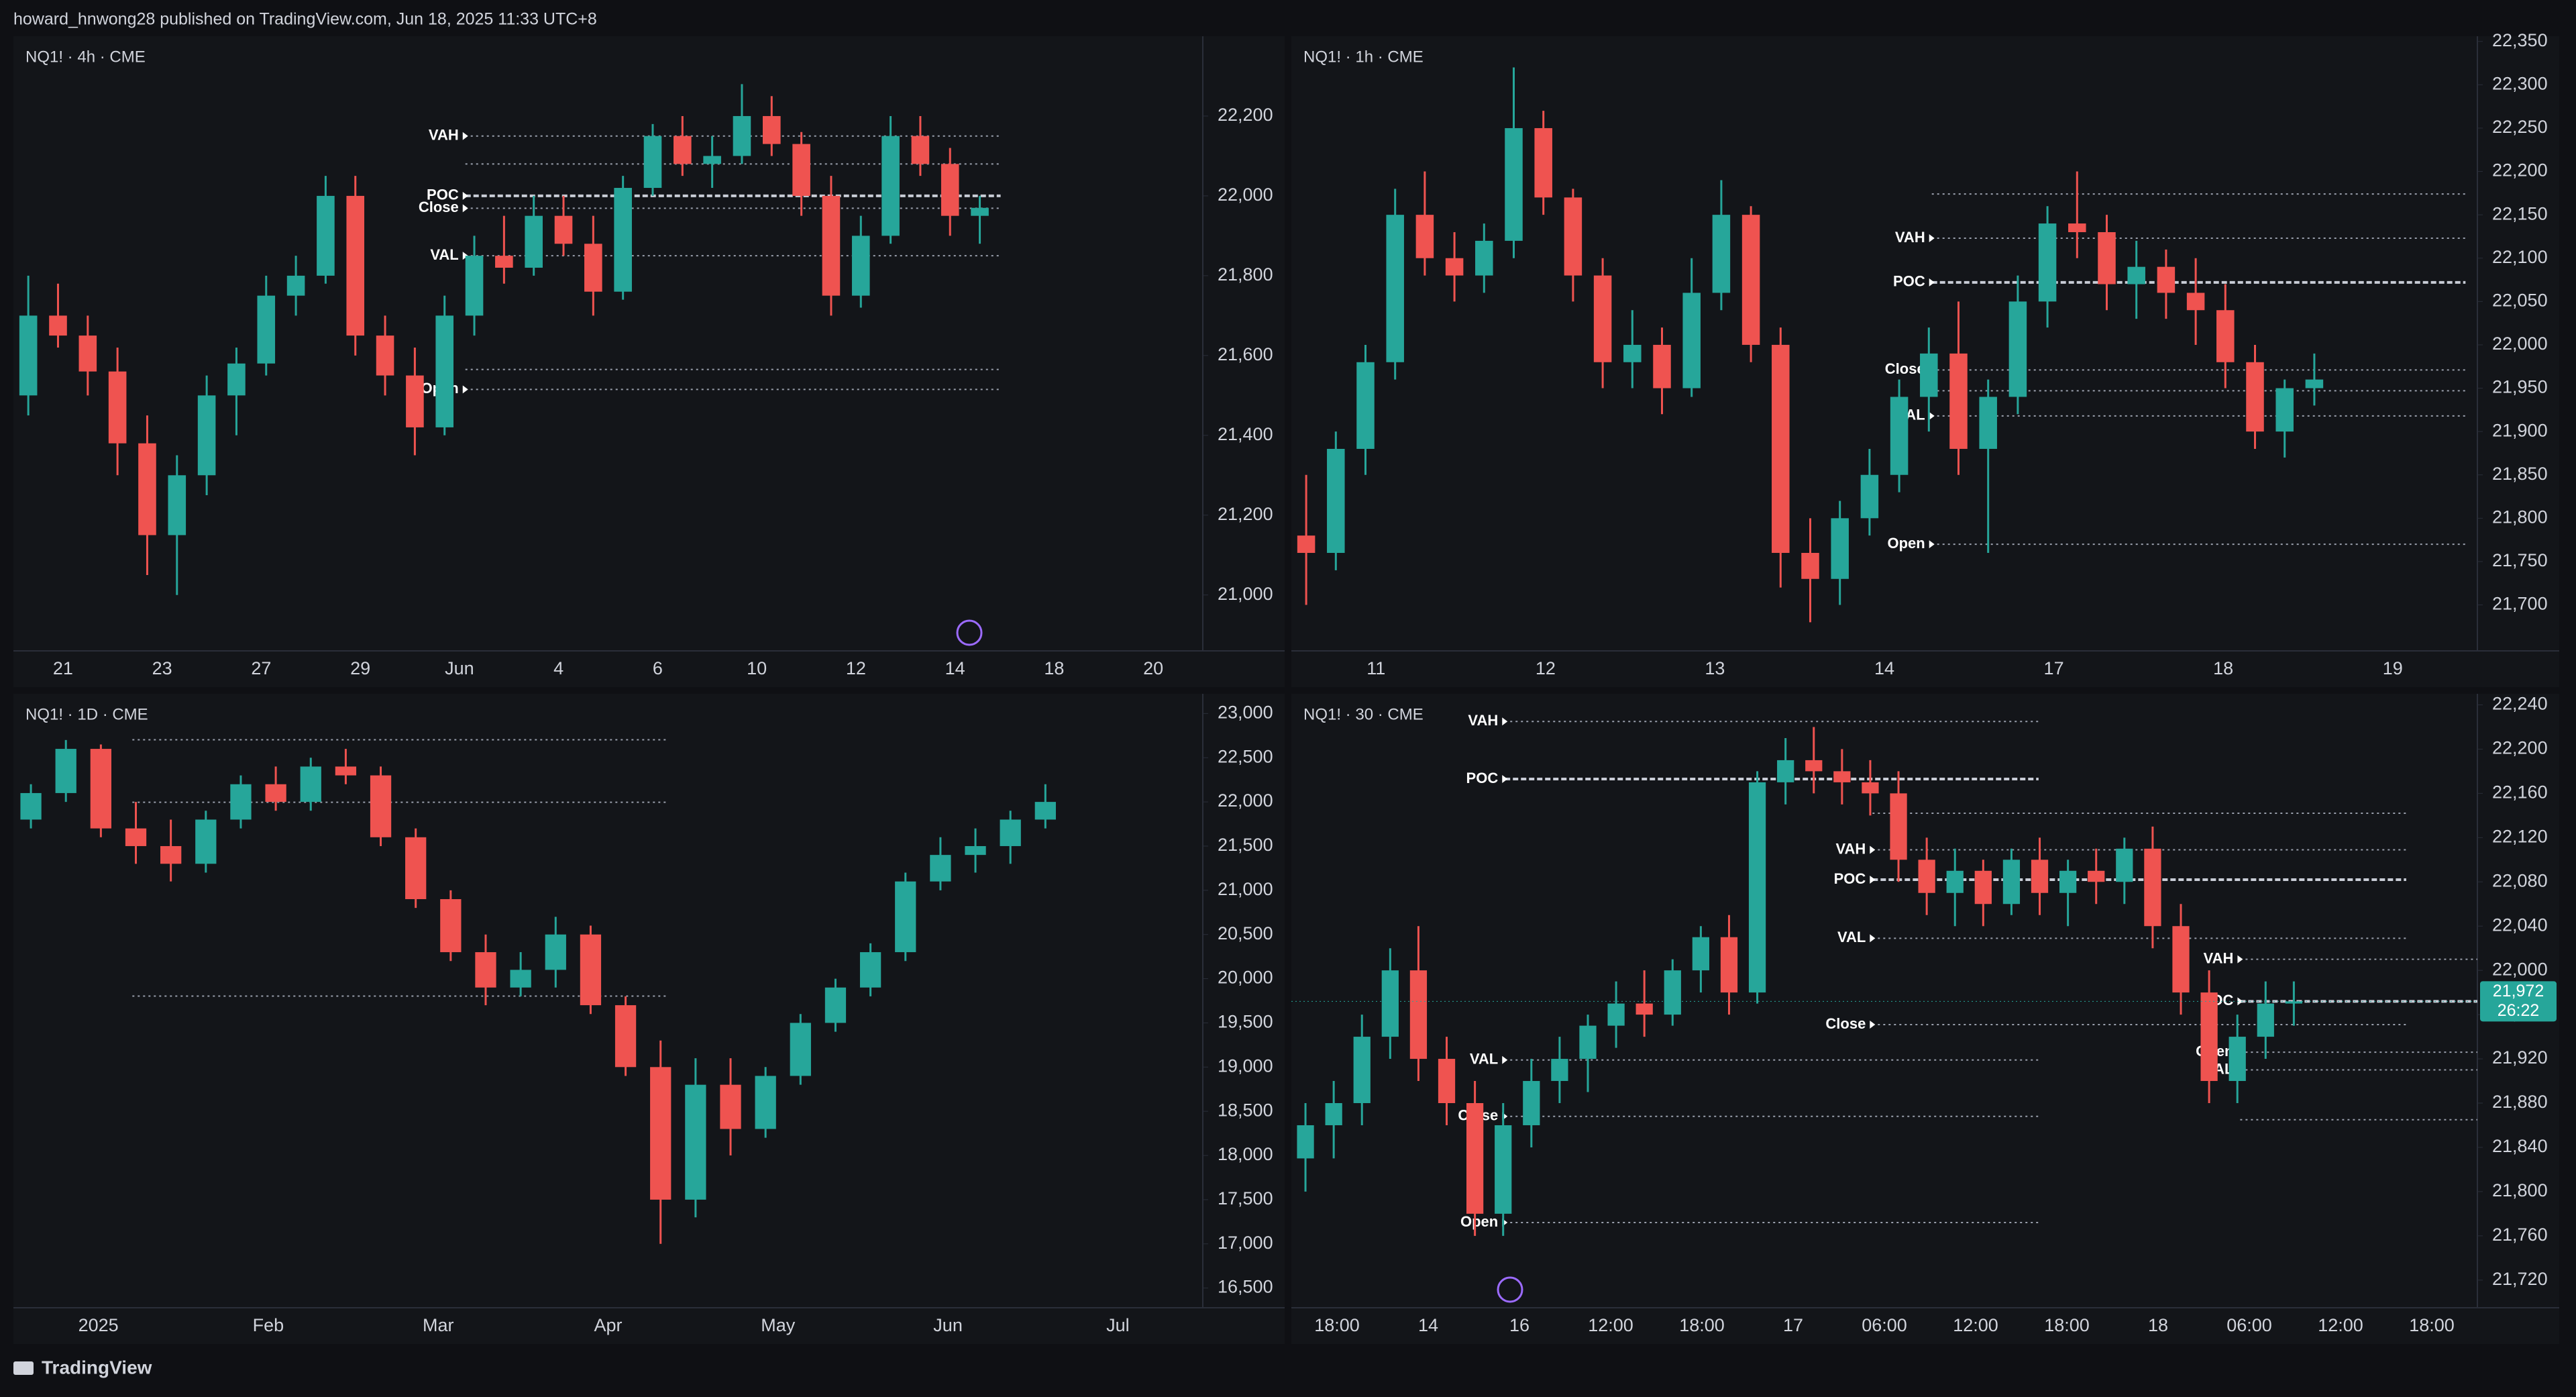  What do you see at coordinates (1245, 756) in the screenshot?
I see `y-tick-label: 22,500` at bounding box center [1245, 756].